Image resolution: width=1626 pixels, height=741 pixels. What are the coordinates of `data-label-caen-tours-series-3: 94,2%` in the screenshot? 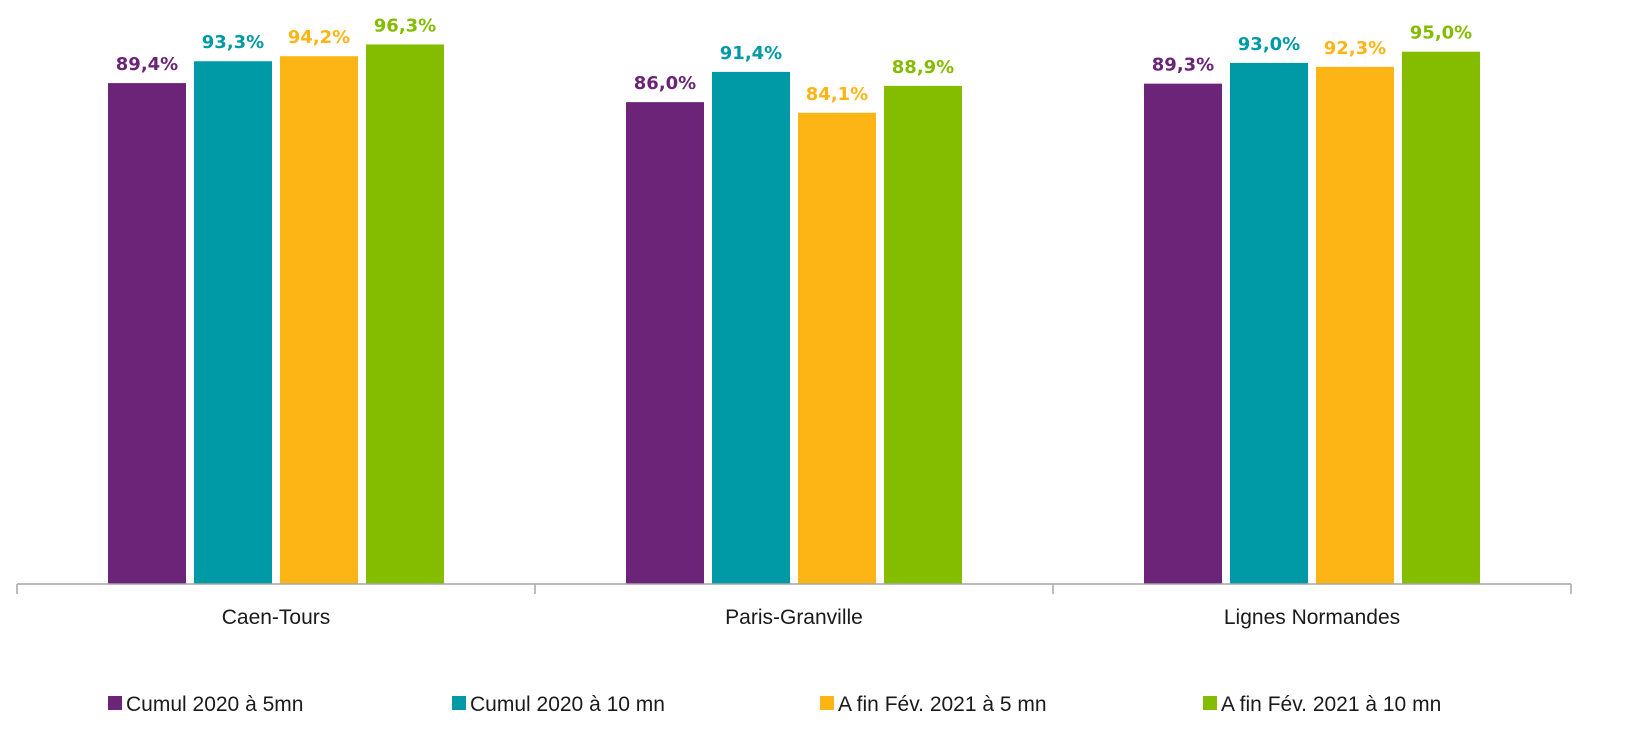 It's located at (319, 37).